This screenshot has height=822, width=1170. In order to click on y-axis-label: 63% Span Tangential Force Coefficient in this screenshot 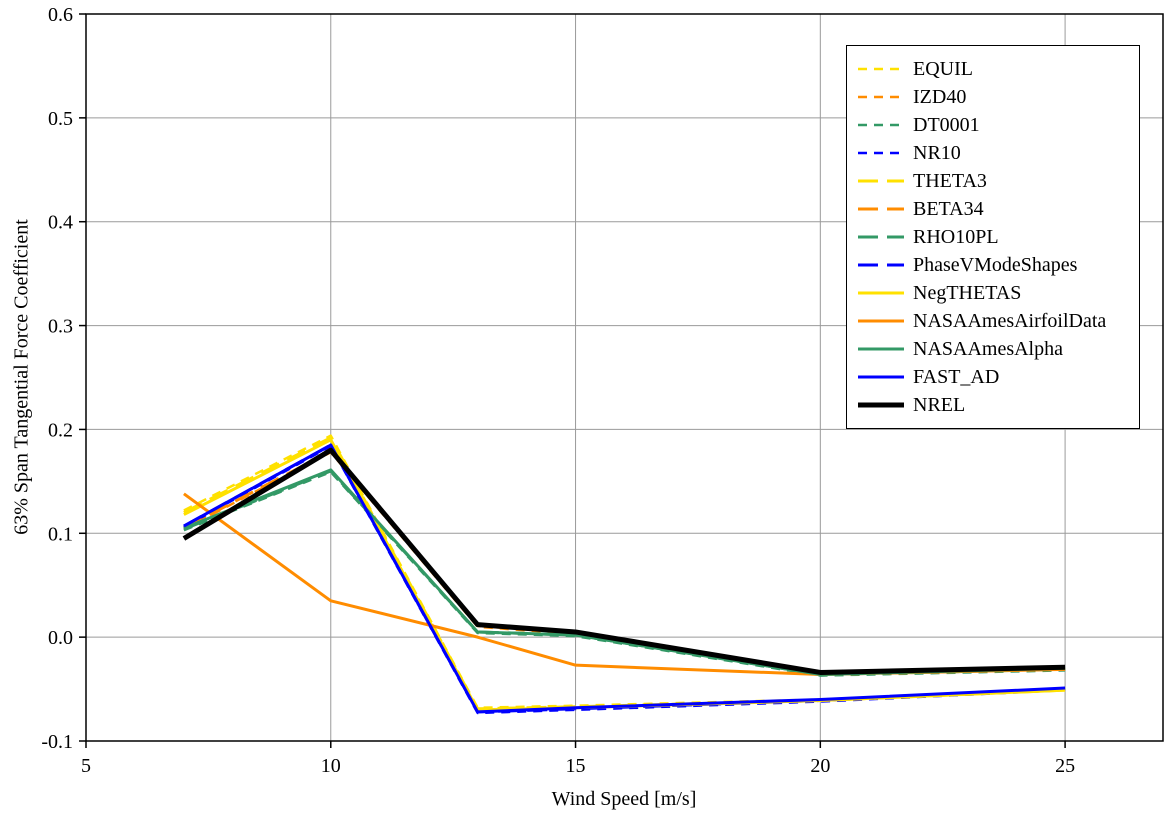, I will do `click(21, 377)`.